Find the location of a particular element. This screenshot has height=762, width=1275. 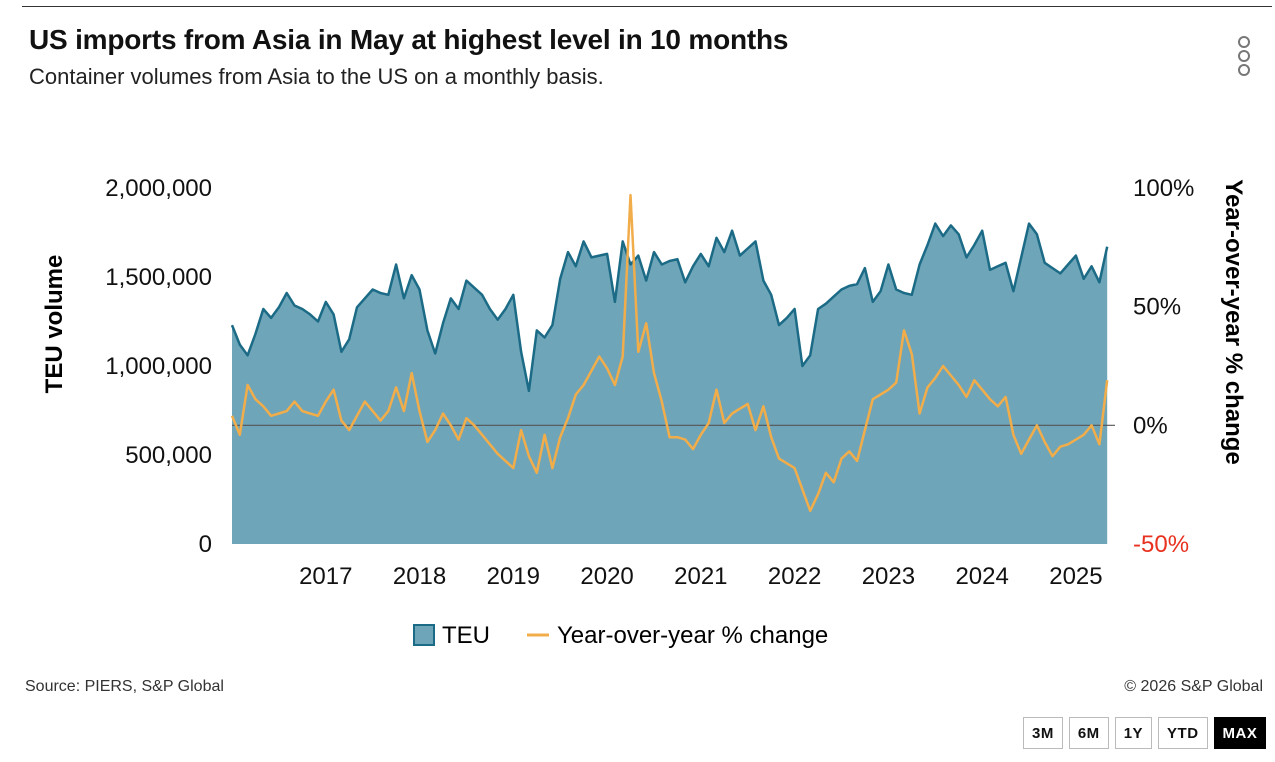

legend-teu-label: TEU is located at coordinates (466, 635).